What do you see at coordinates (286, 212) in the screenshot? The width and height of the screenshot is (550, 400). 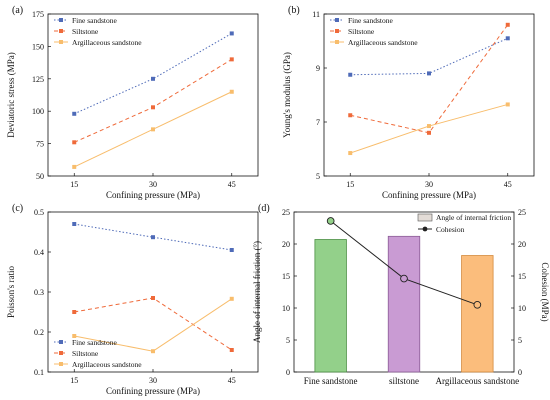 I see `y-tick-label: 25` at bounding box center [286, 212].